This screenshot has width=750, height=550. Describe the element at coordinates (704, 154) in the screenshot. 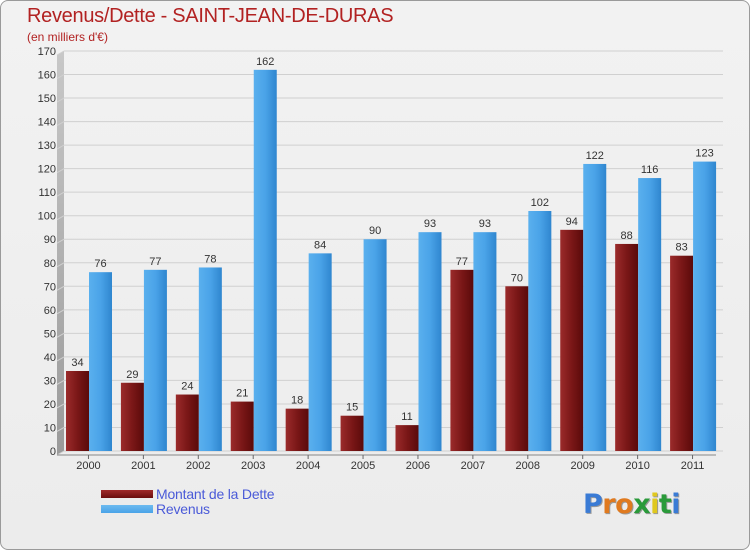

I see `data-label-revenus: 123` at that location.